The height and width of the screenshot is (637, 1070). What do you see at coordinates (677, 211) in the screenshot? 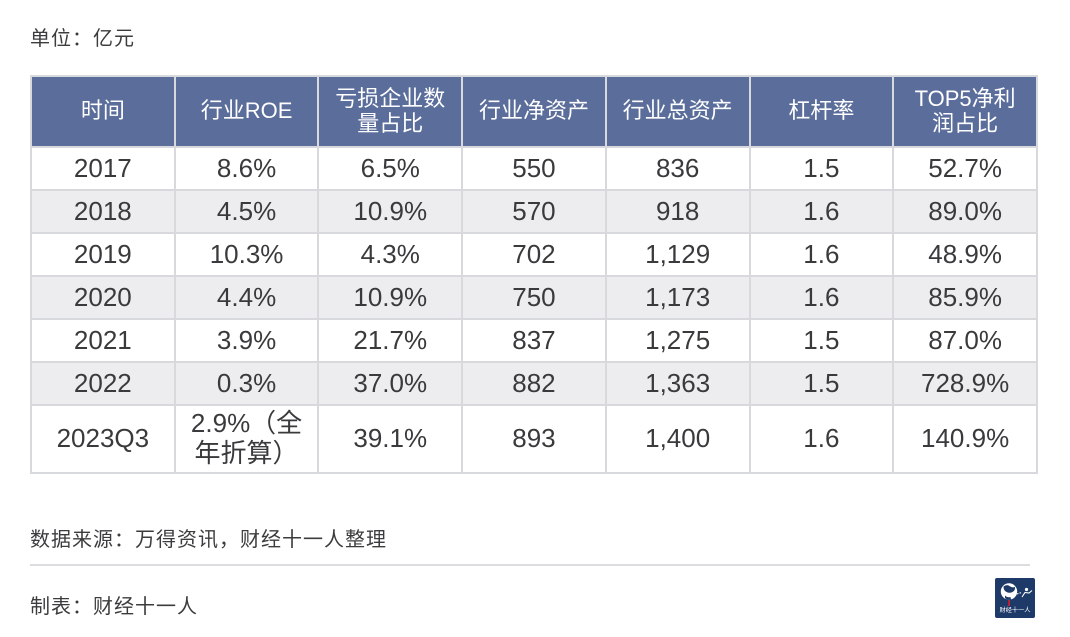
I see `table-cell: 918` at bounding box center [677, 211].